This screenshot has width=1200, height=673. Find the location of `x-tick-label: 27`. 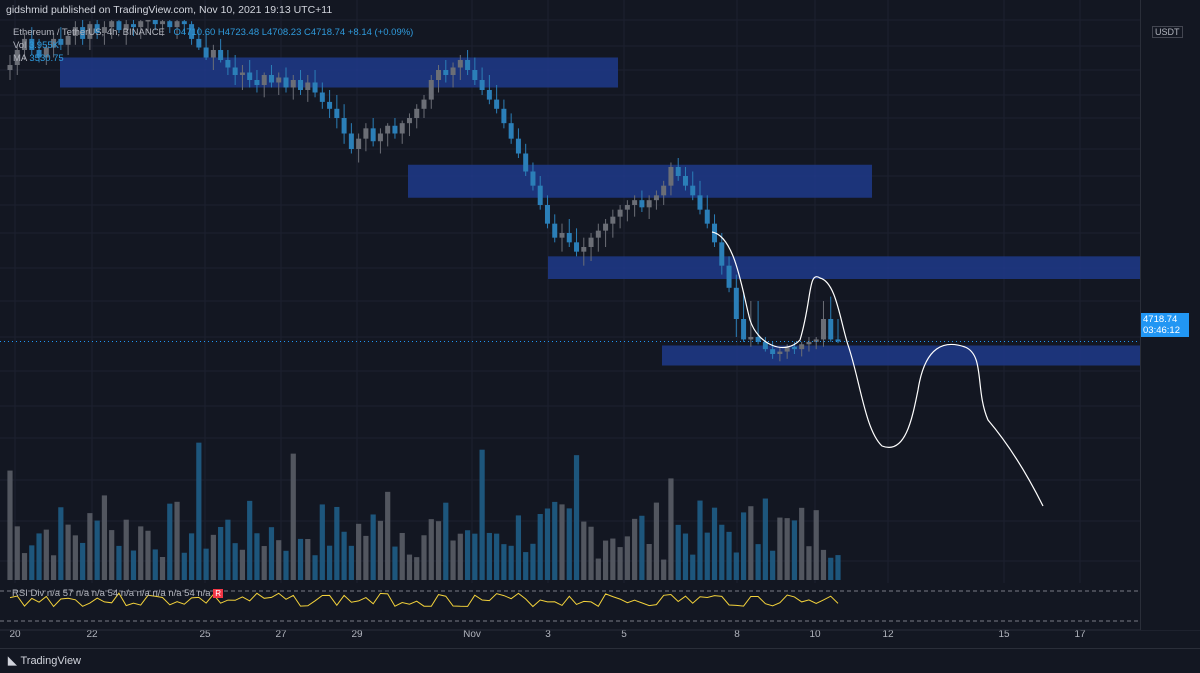

x-tick-label: 27 is located at coordinates (281, 634).